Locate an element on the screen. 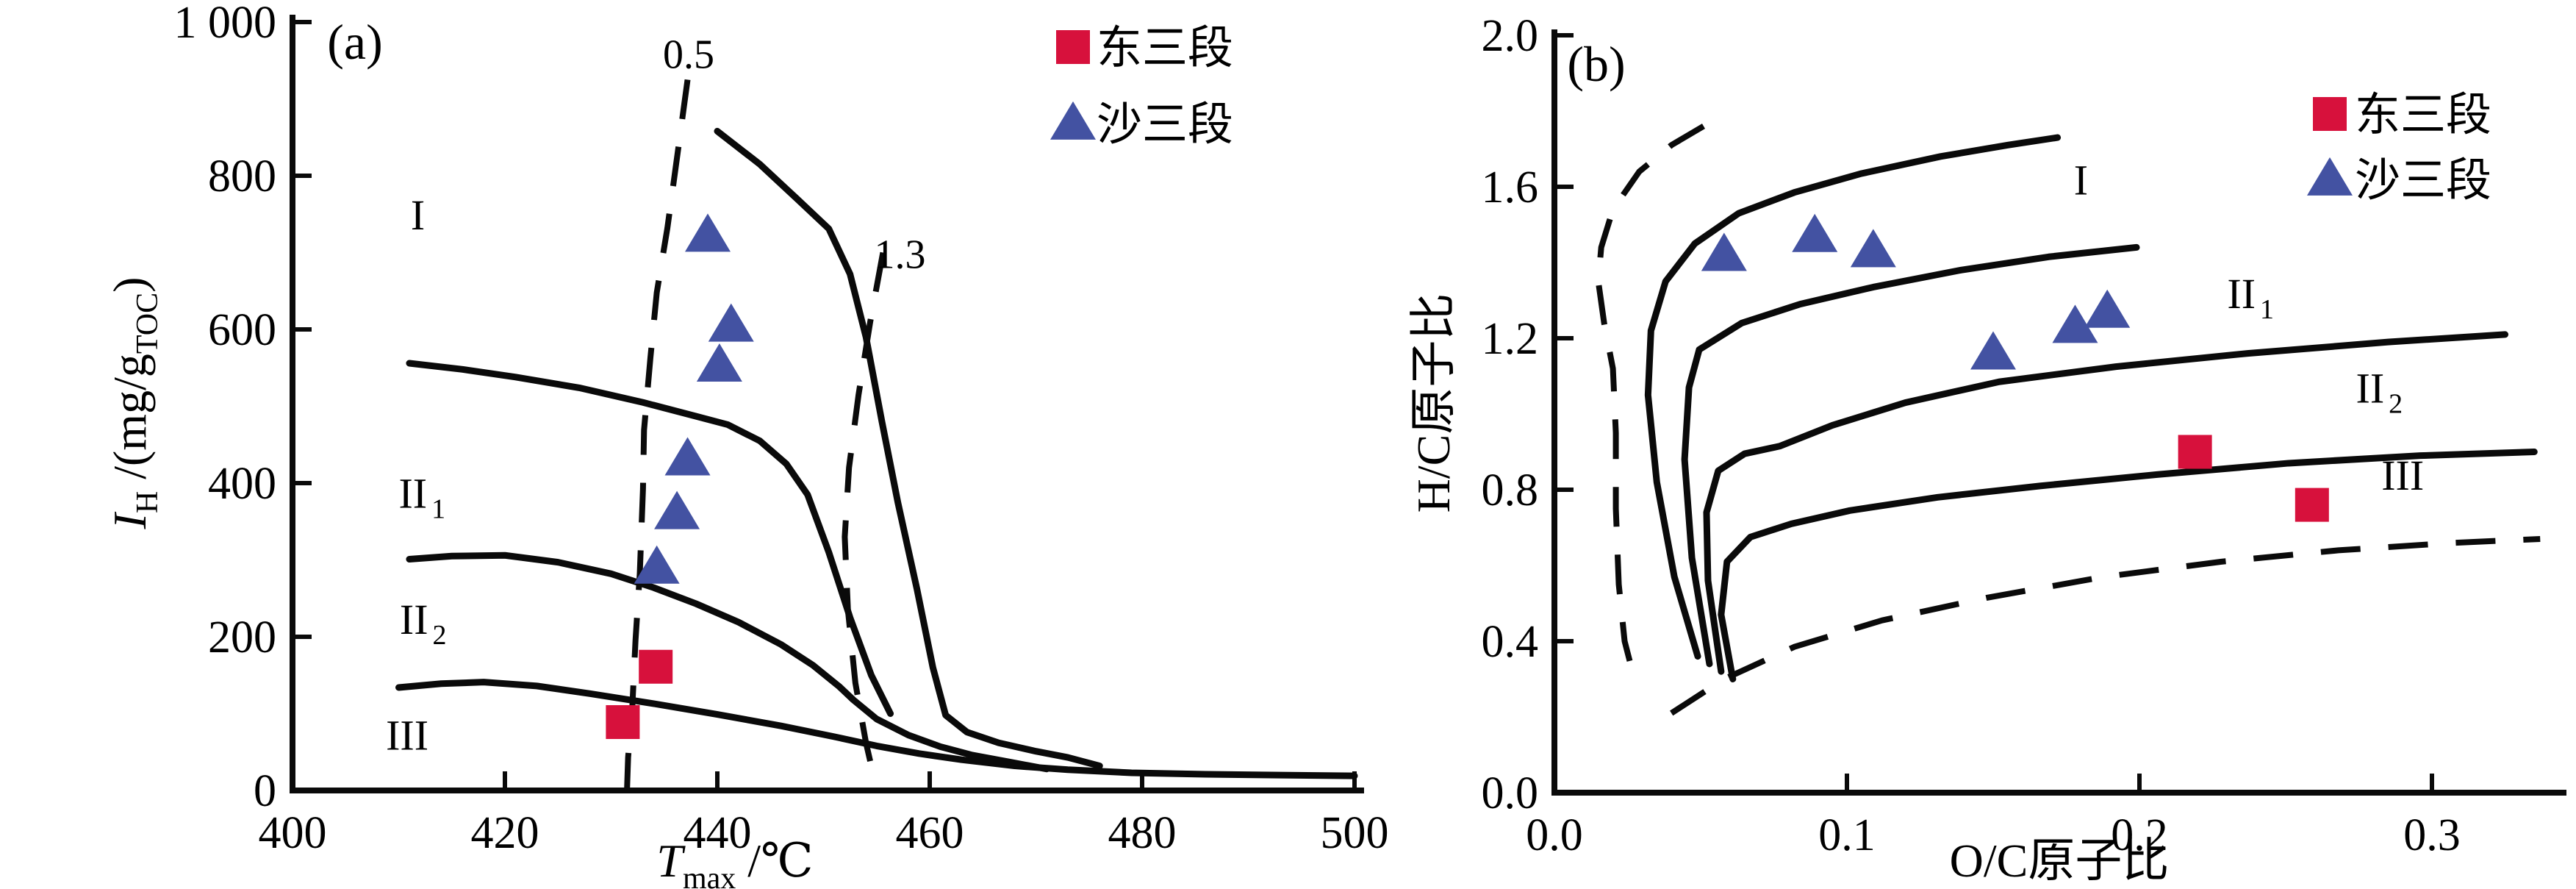 This screenshot has width=2576, height=889. x-tick-label: 420 is located at coordinates (505, 833).